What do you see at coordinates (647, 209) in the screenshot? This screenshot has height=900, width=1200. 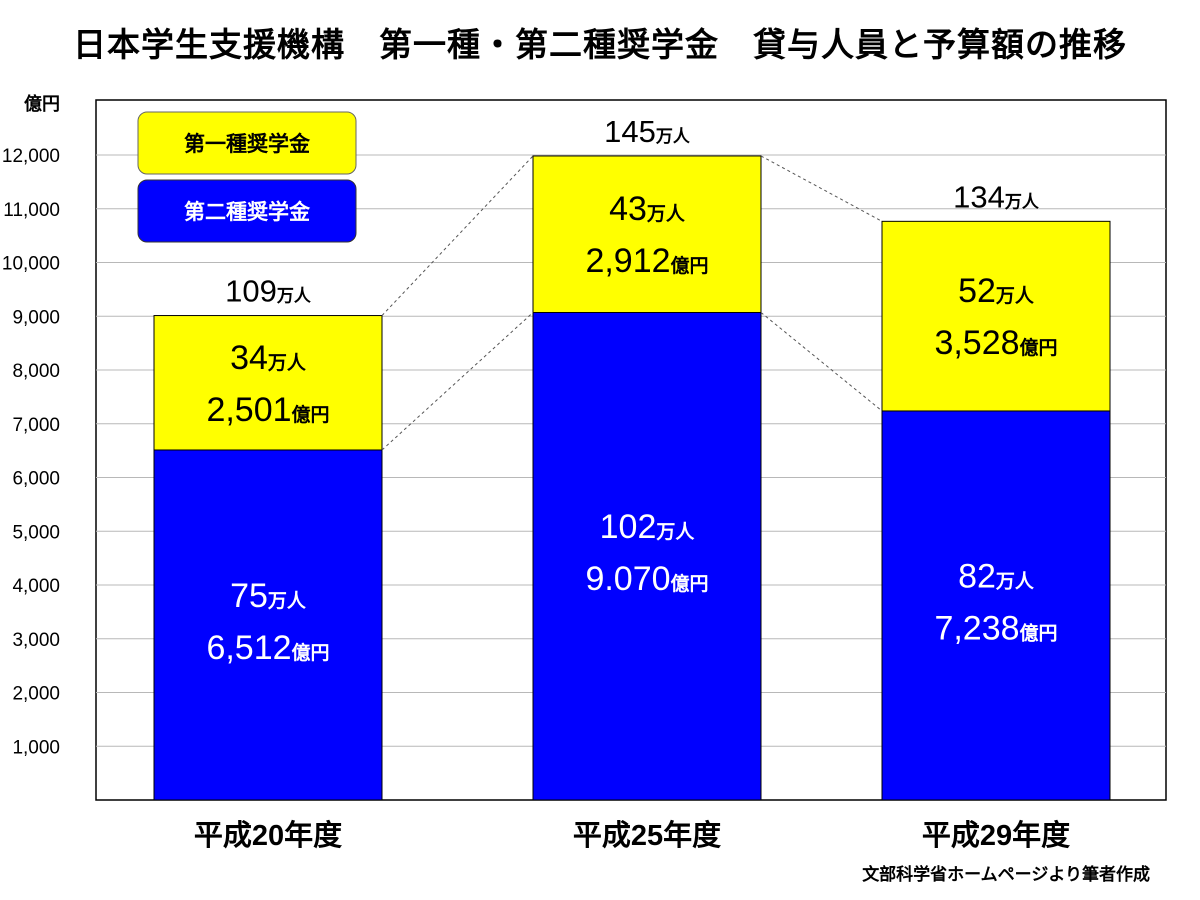 I see `data-label-persons: 43万人` at bounding box center [647, 209].